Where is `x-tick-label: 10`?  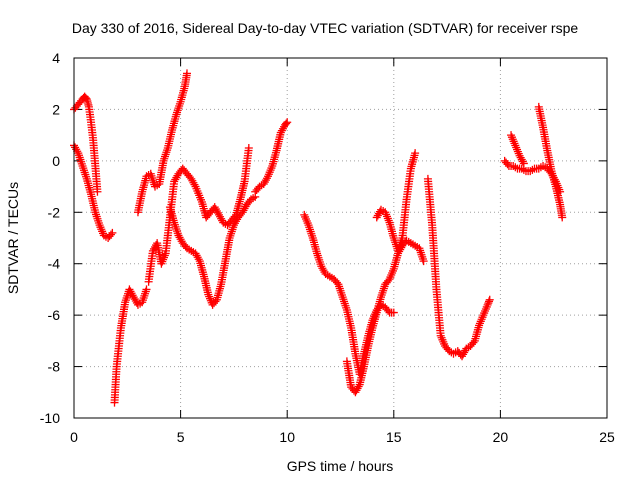
x-tick-label: 10 is located at coordinates (287, 437).